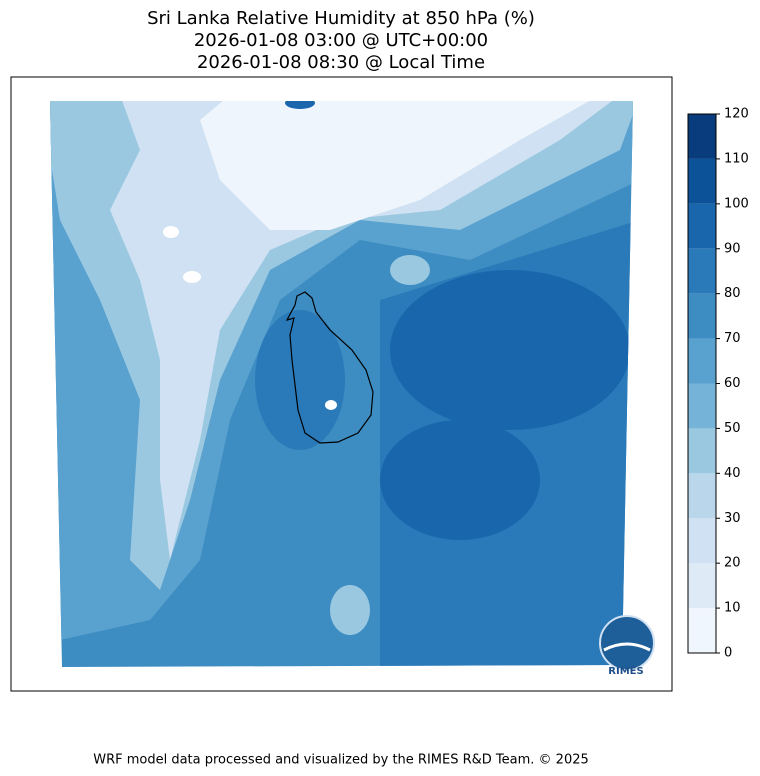 This screenshot has height=776, width=760. Describe the element at coordinates (736, 203) in the screenshot. I see `colorbar-tick-label: 100` at that location.